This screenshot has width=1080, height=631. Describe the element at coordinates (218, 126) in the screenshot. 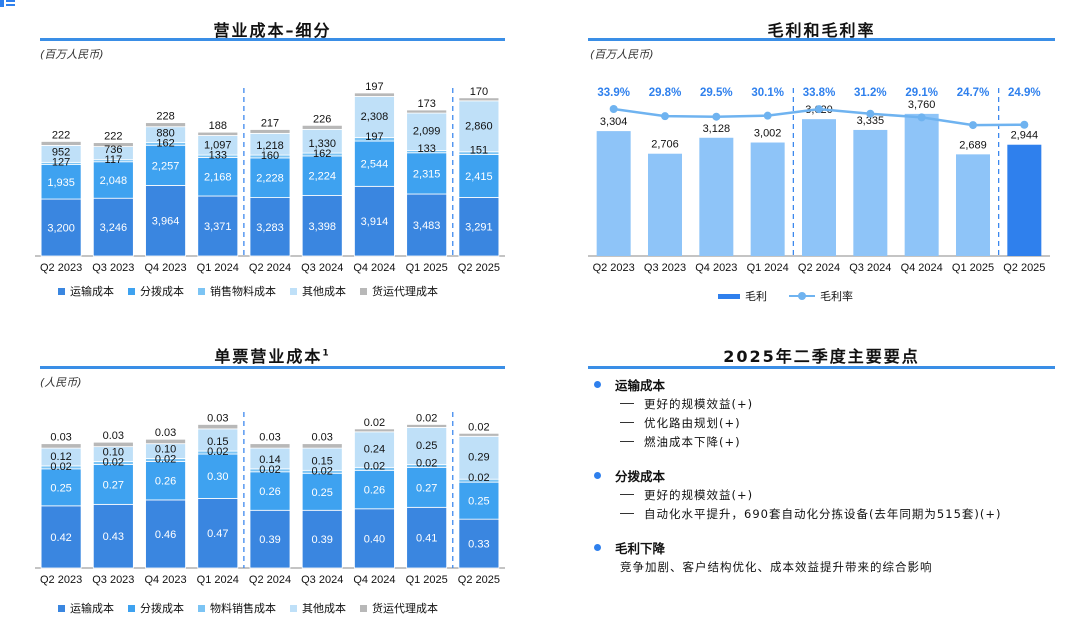

I see `data-label: 188` at that location.